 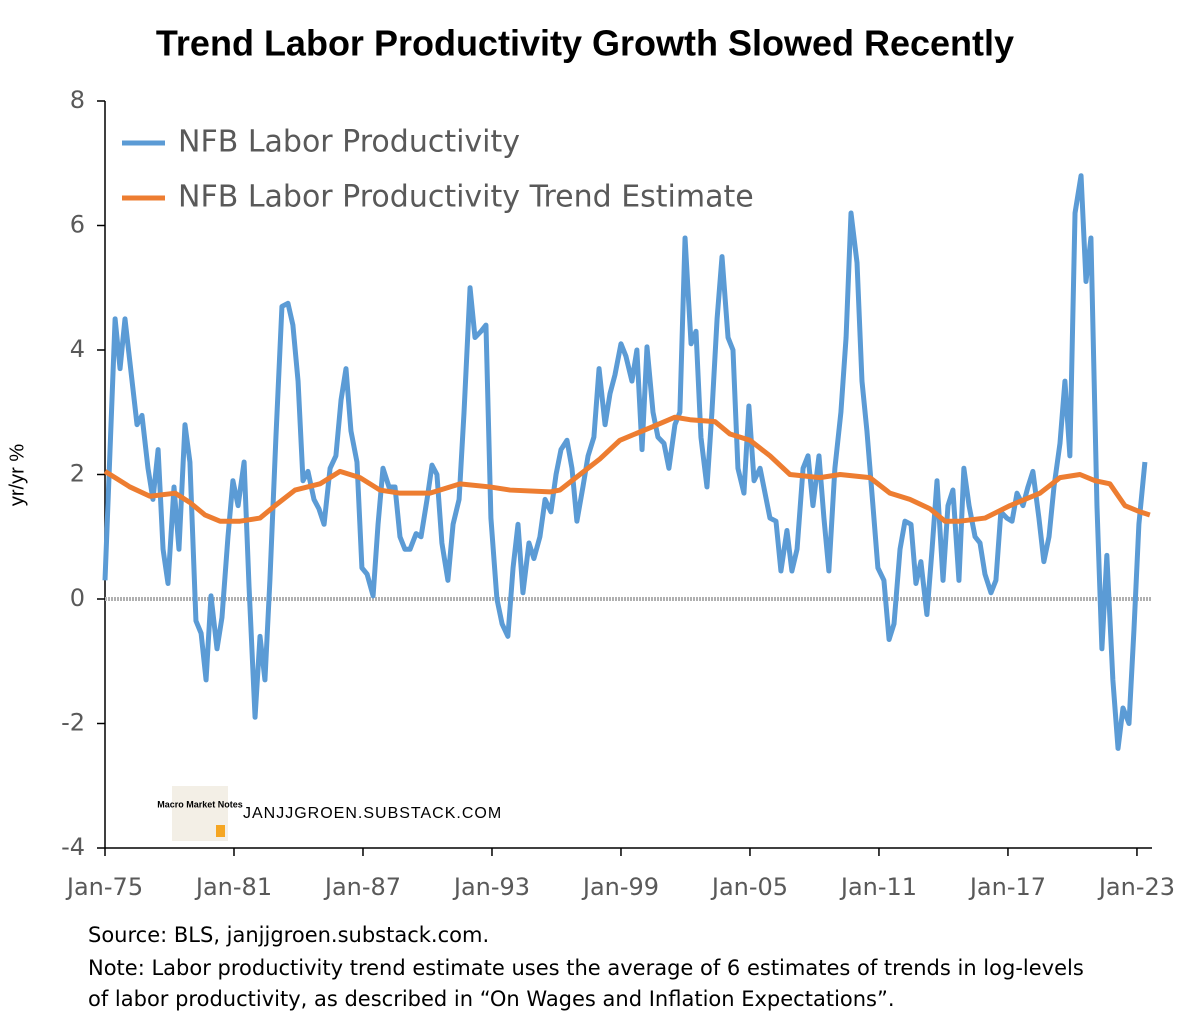 I want to click on logo-icon, so click(x=220, y=831).